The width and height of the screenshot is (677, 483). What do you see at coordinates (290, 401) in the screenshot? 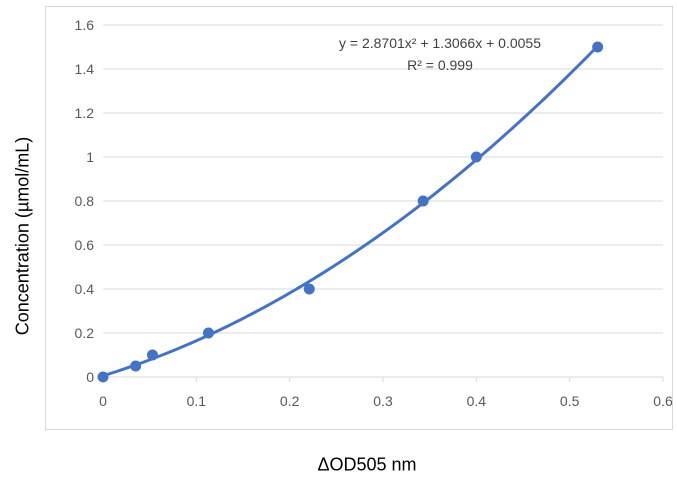
I see `x-tick-label: 0.2` at bounding box center [290, 401].